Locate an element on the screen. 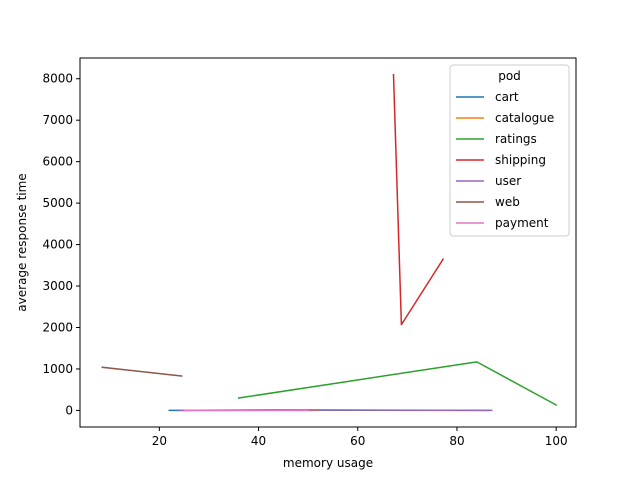  legend-title: pod is located at coordinates (509, 76).